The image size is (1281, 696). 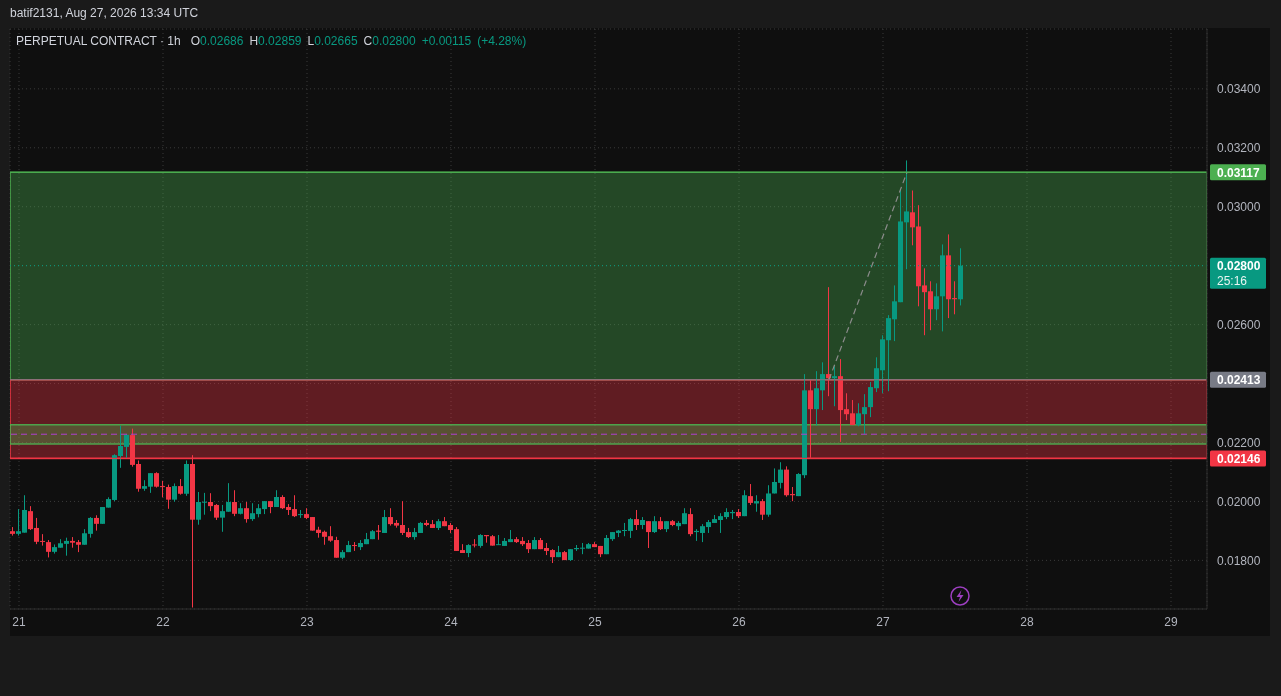 I want to click on x-tick-label: 27, so click(x=883, y=621).